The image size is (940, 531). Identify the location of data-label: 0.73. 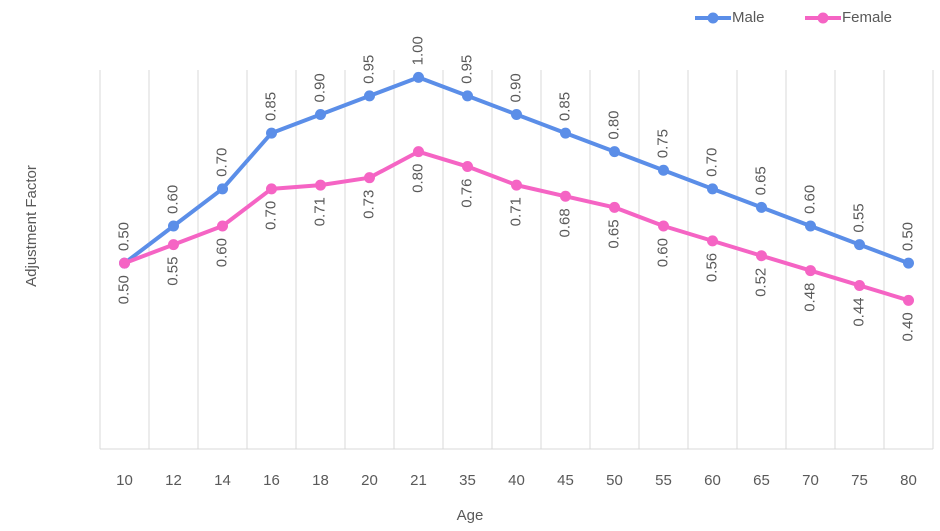
(368, 204).